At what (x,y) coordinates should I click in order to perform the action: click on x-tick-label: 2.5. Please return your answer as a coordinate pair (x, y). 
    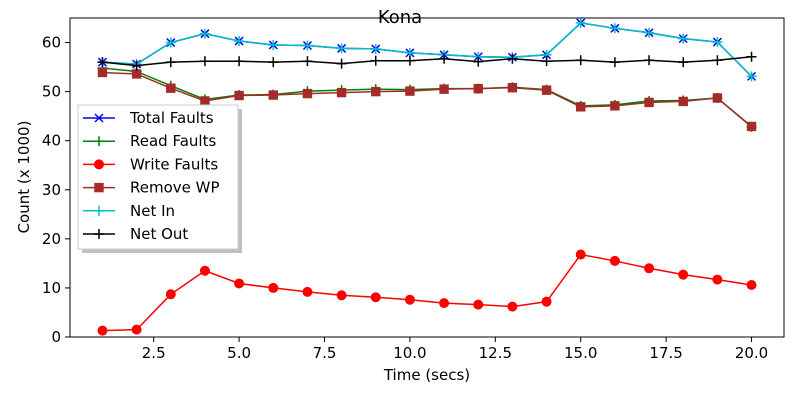
    Looking at the image, I should click on (154, 353).